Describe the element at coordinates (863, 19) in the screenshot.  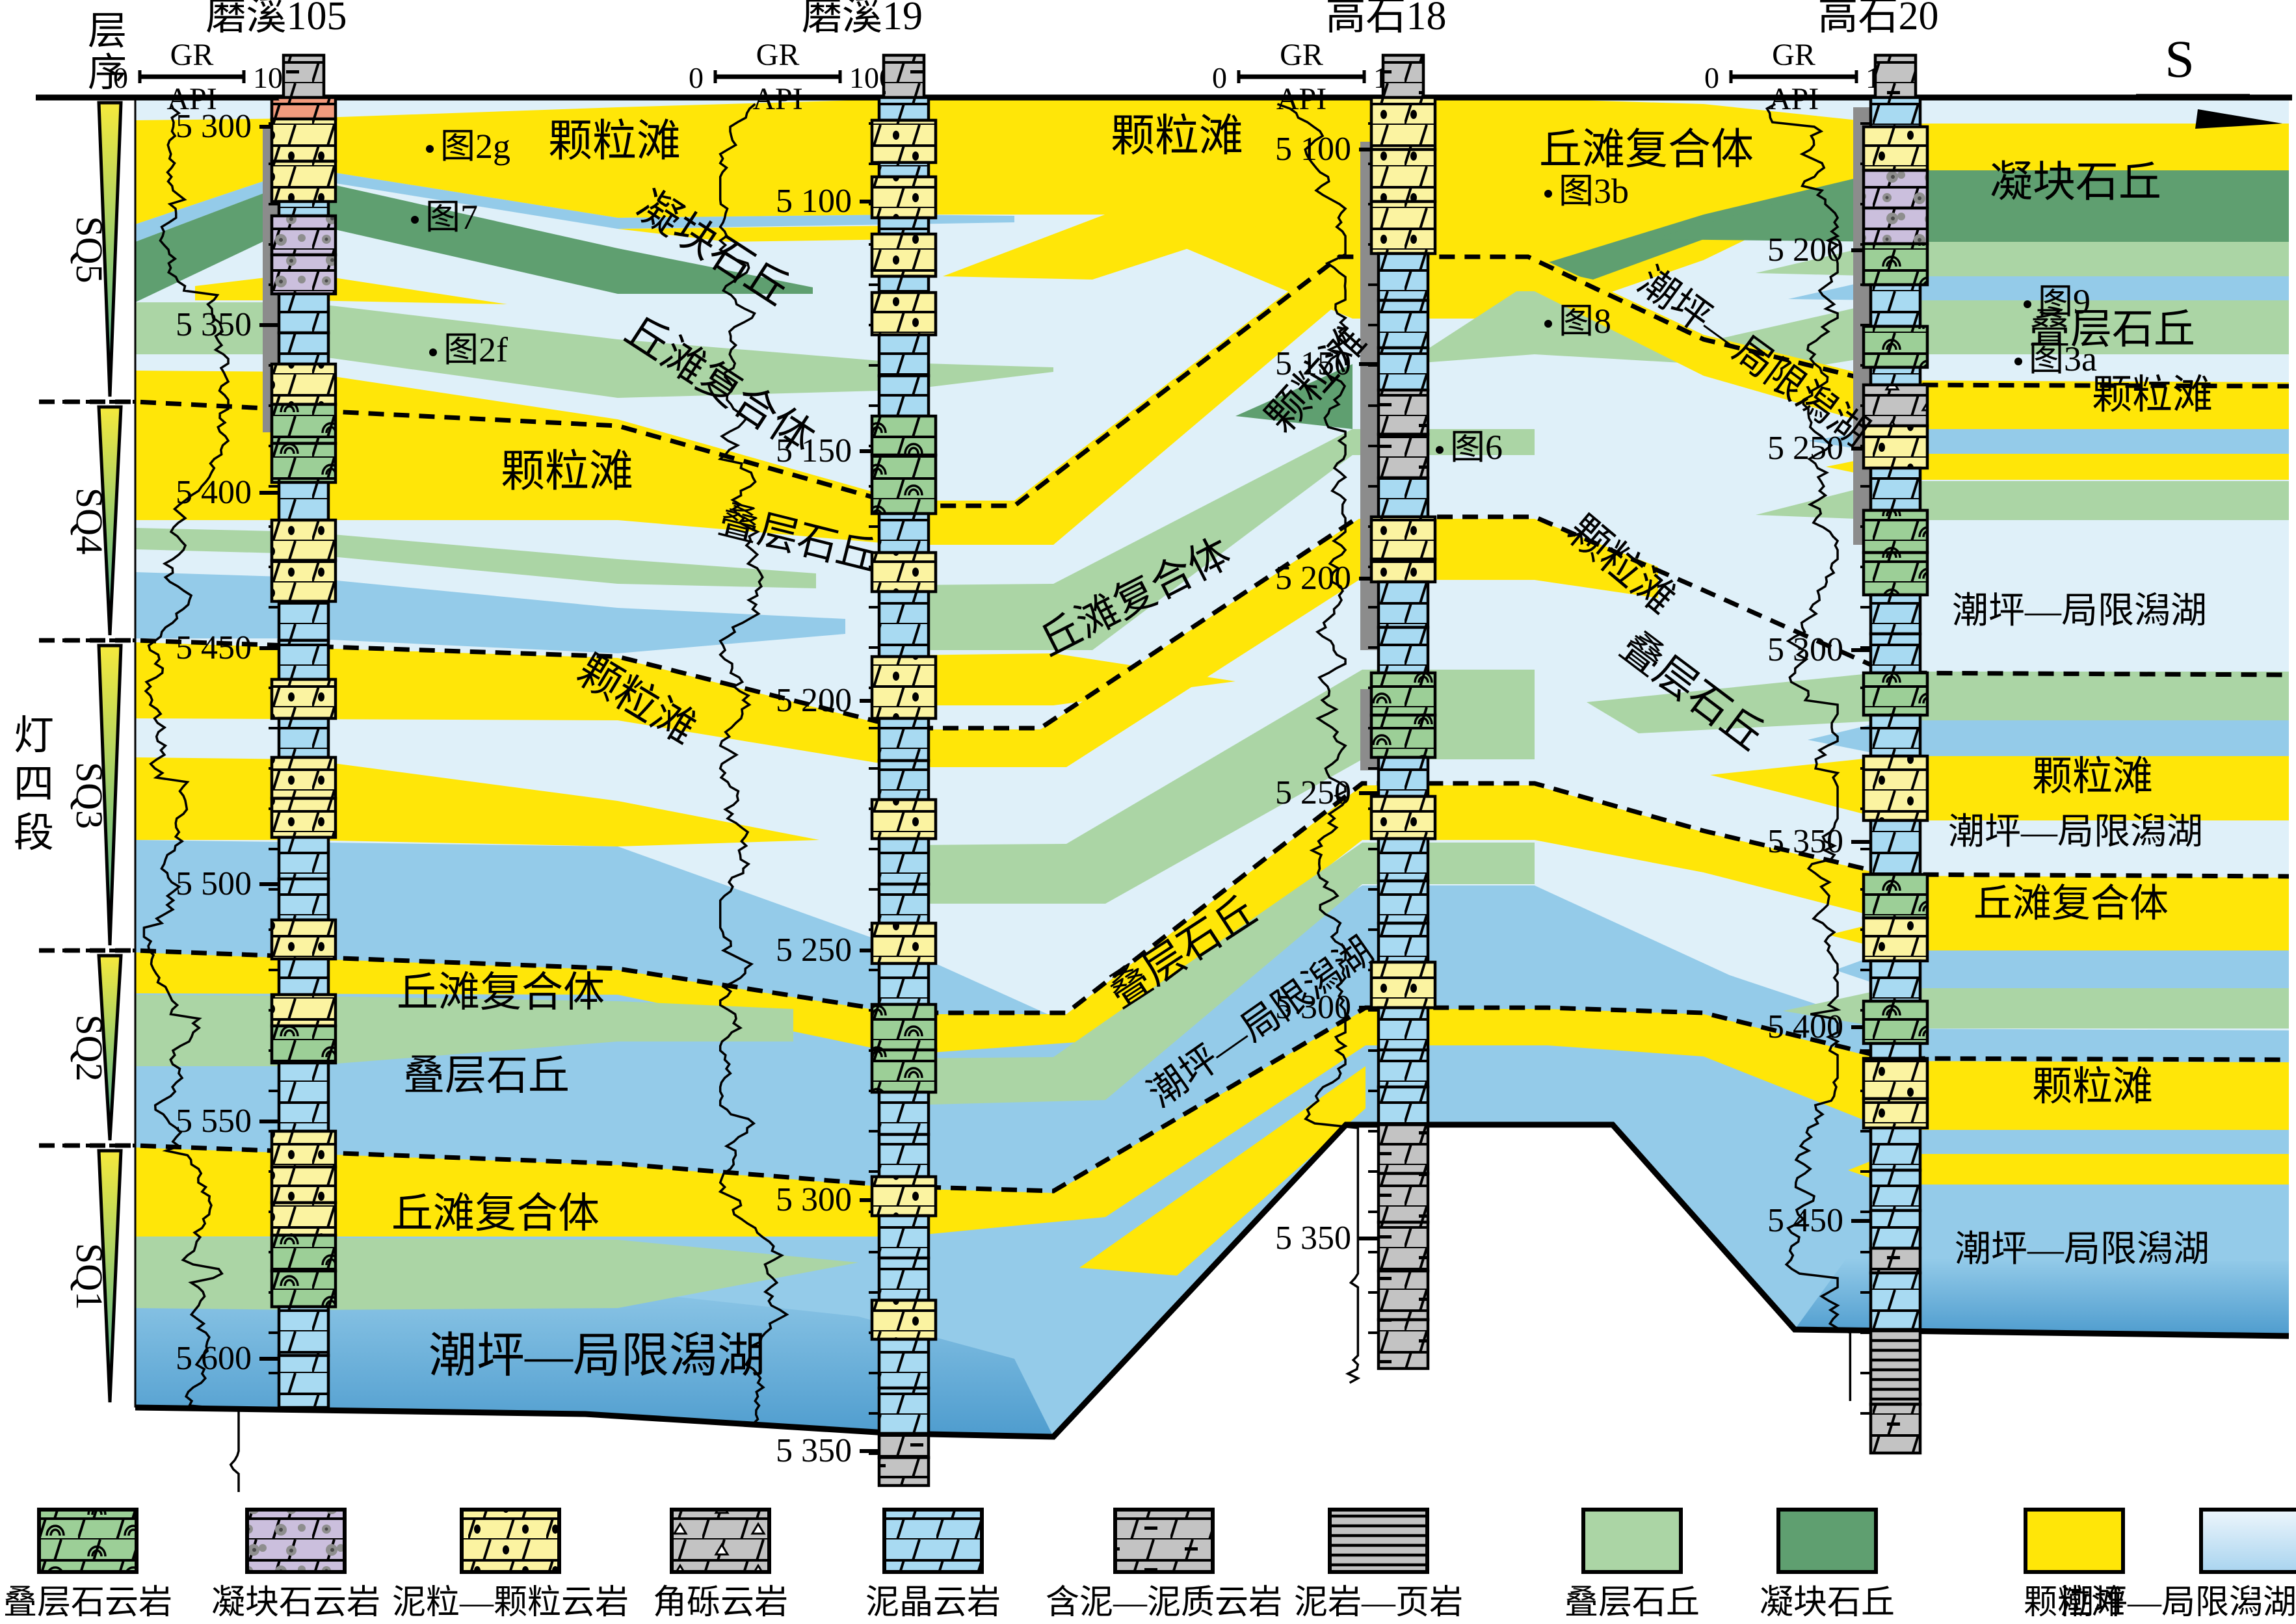
I see `well-title: 磨溪19` at that location.